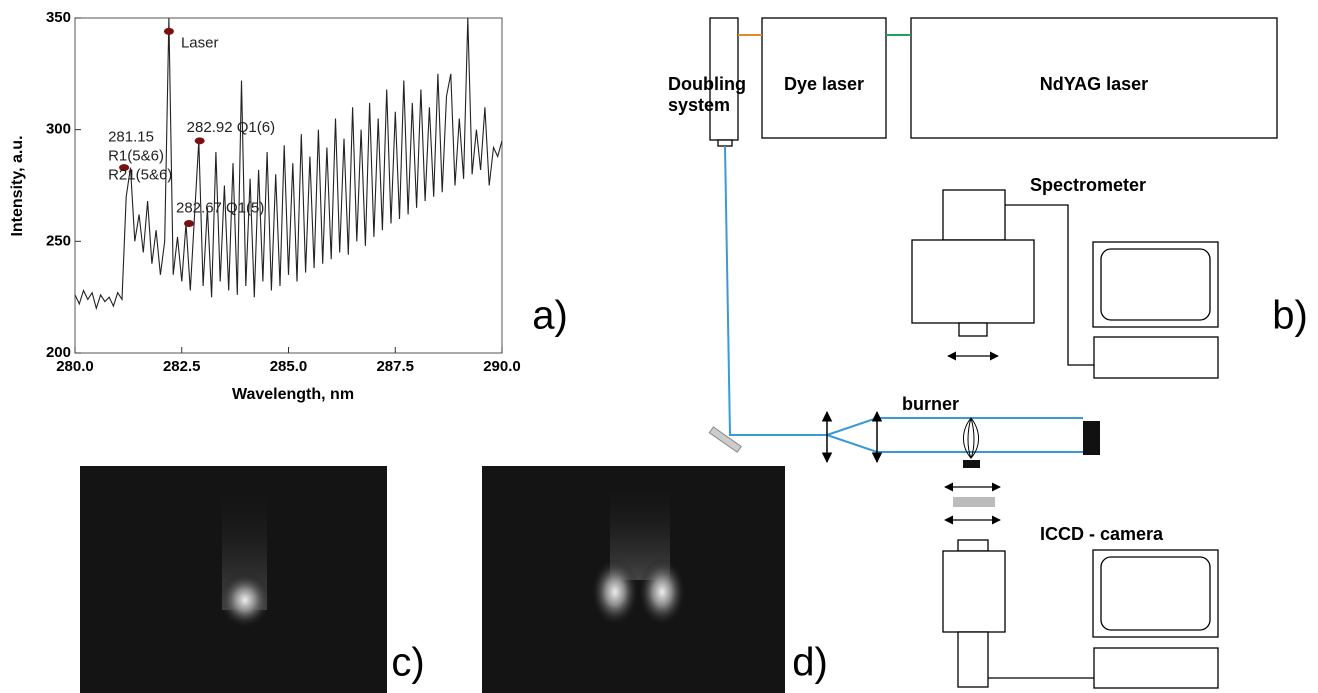  I want to click on ndyag-box, so click(1094, 78).